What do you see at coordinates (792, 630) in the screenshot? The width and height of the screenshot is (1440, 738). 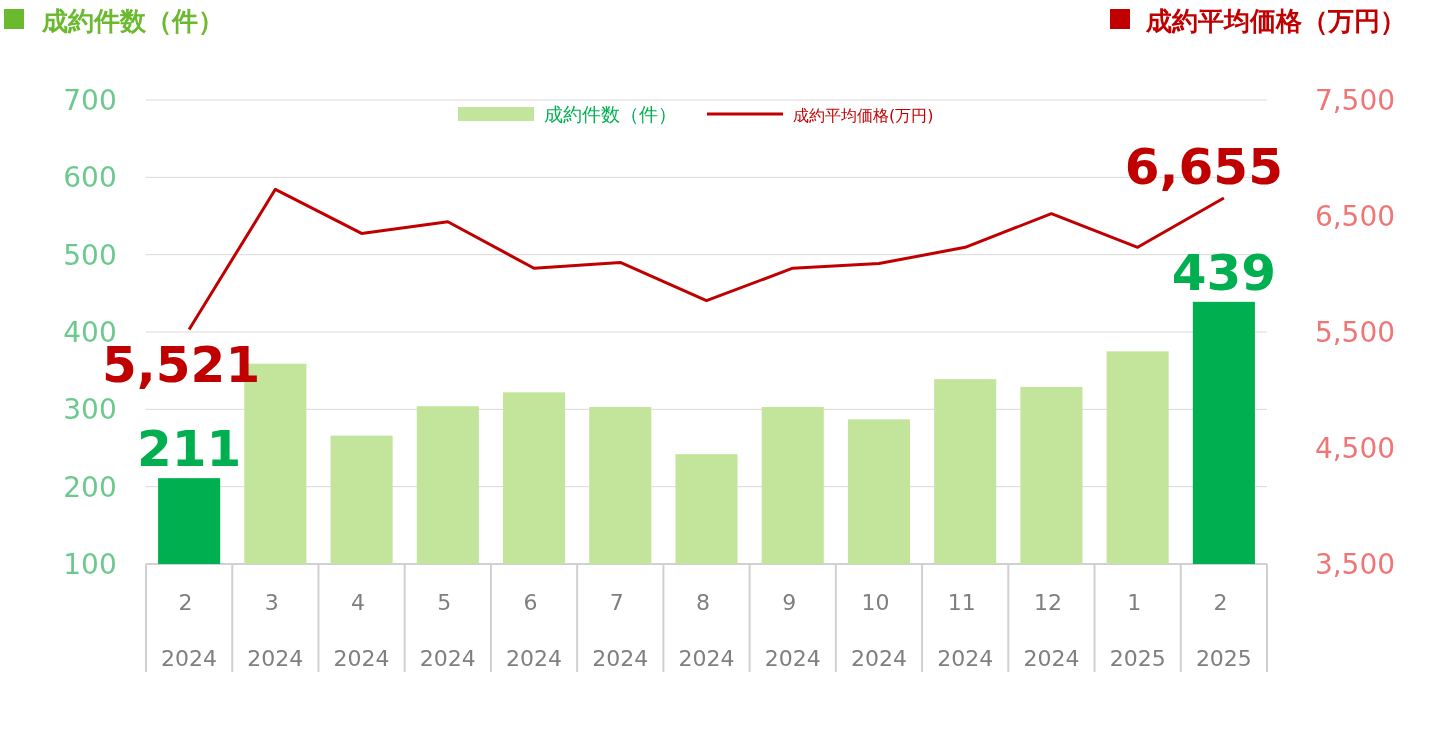 I see `category-label: 9 2024` at bounding box center [792, 630].